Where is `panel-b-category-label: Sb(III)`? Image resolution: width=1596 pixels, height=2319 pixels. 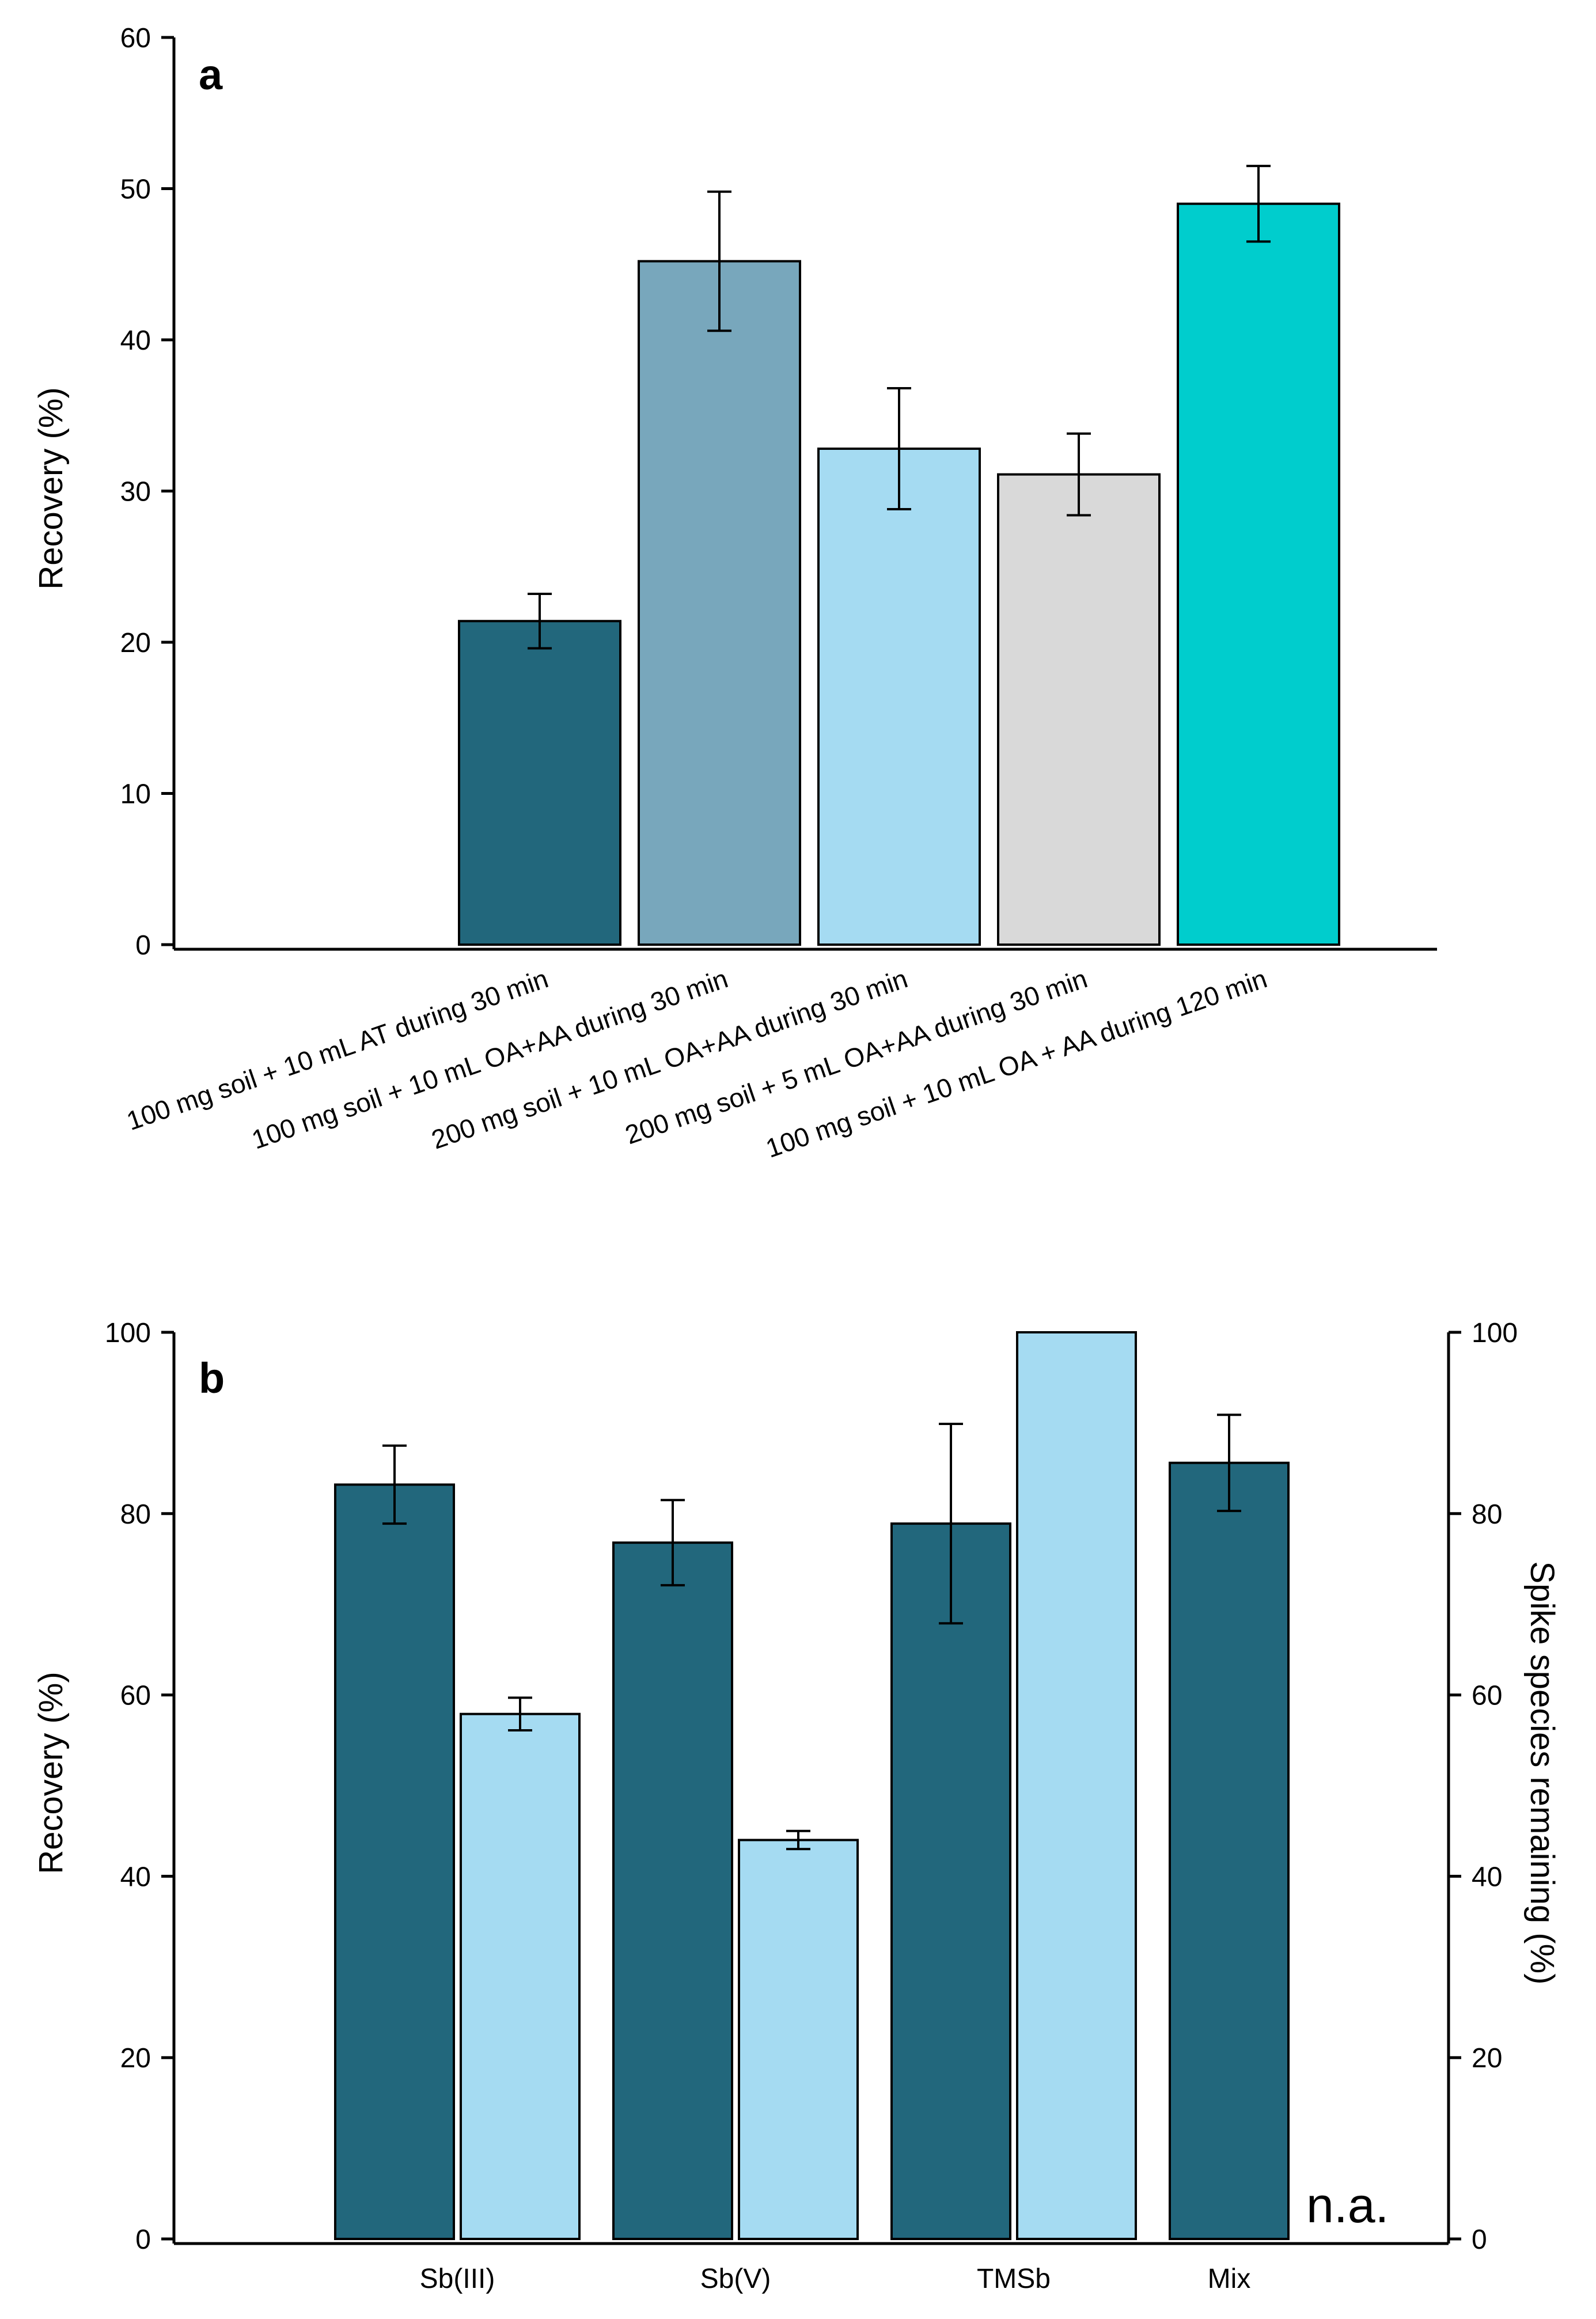 panel-b-category-label: Sb(III) is located at coordinates (457, 2279).